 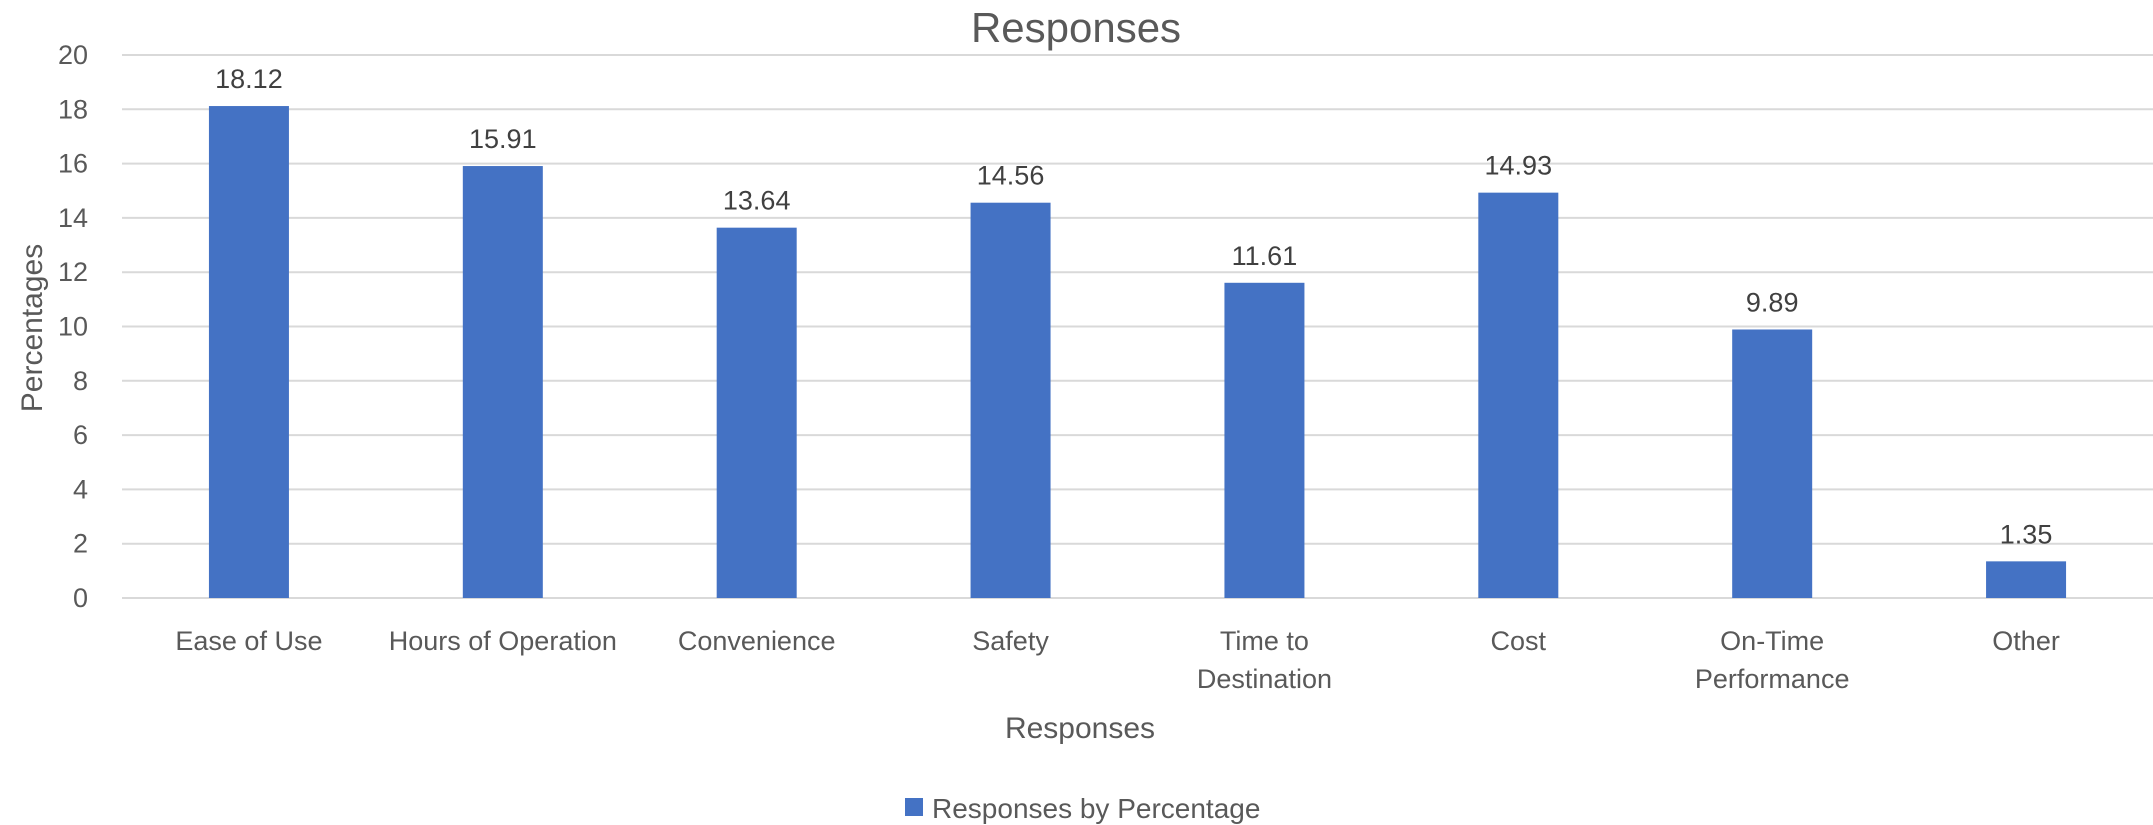 What do you see at coordinates (73, 164) in the screenshot?
I see `y-tick-label: 16` at bounding box center [73, 164].